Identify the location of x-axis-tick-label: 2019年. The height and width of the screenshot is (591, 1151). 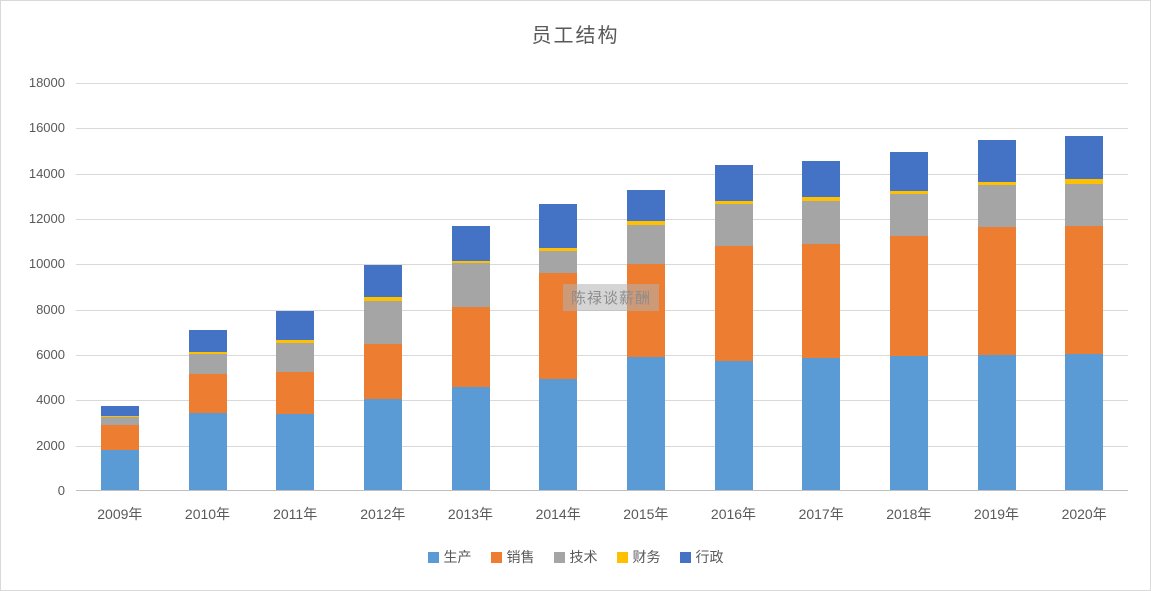
(996, 514).